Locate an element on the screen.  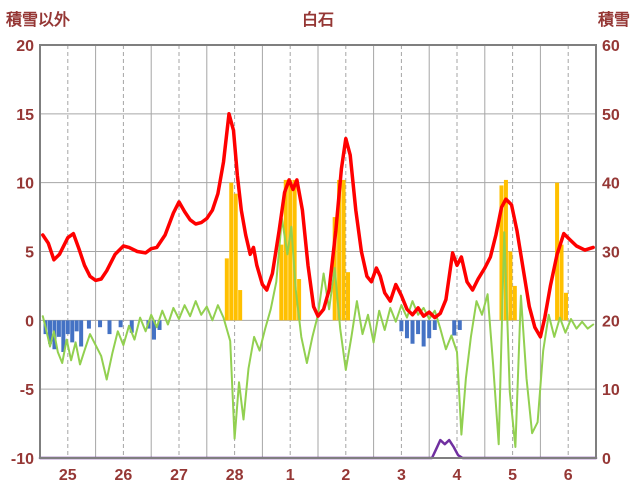
svg-text: -5 is located at coordinates (27, 390).